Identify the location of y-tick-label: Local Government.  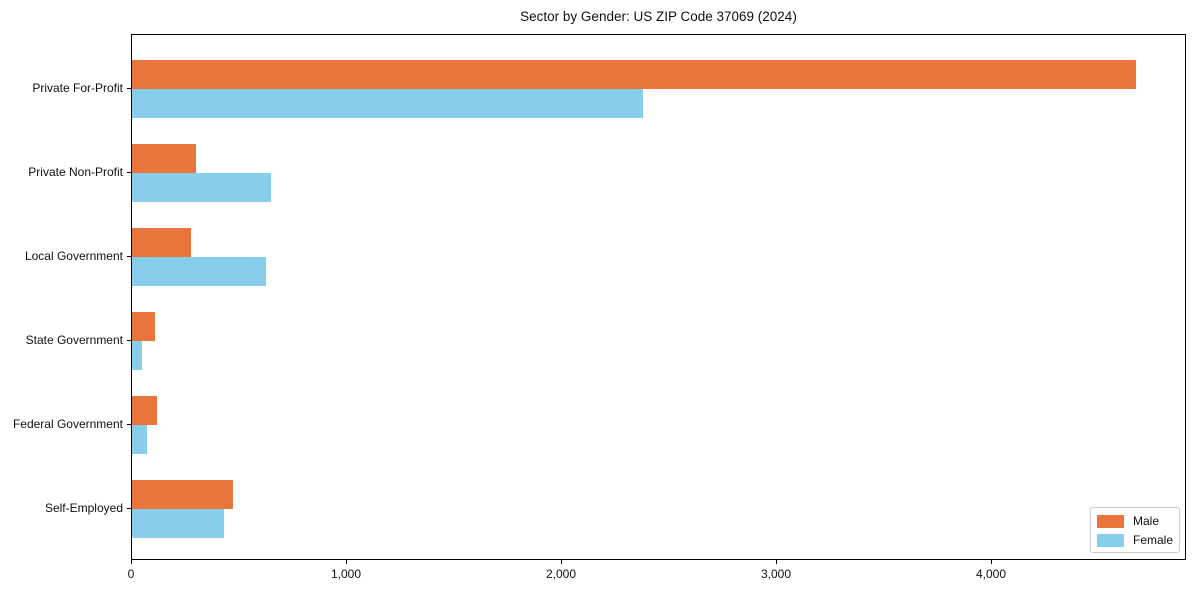
(73, 256).